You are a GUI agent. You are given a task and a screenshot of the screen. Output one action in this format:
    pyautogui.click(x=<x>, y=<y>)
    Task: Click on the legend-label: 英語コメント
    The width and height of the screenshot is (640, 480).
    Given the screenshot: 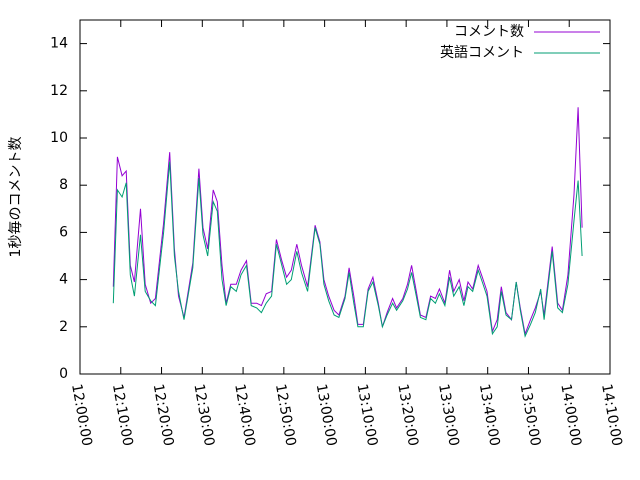 What is the action you would take?
    pyautogui.click(x=482, y=52)
    